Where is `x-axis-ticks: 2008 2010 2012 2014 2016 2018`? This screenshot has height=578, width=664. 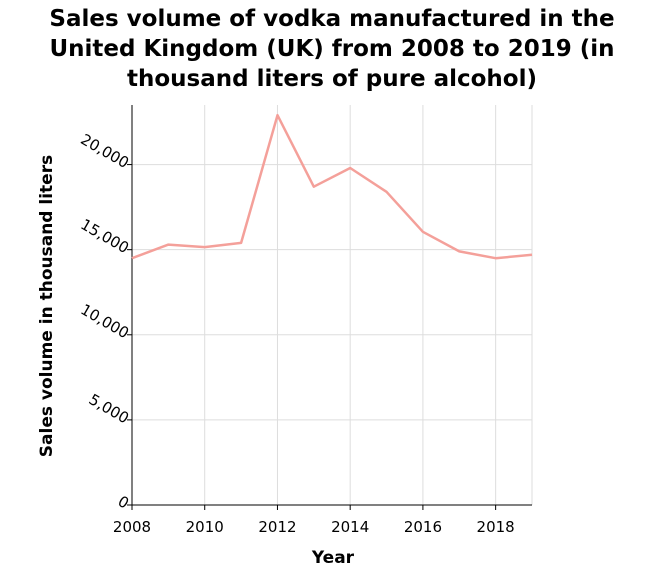
x-axis-ticks: 2008 2010 2012 2014 2016 2018 is located at coordinates (314, 520).